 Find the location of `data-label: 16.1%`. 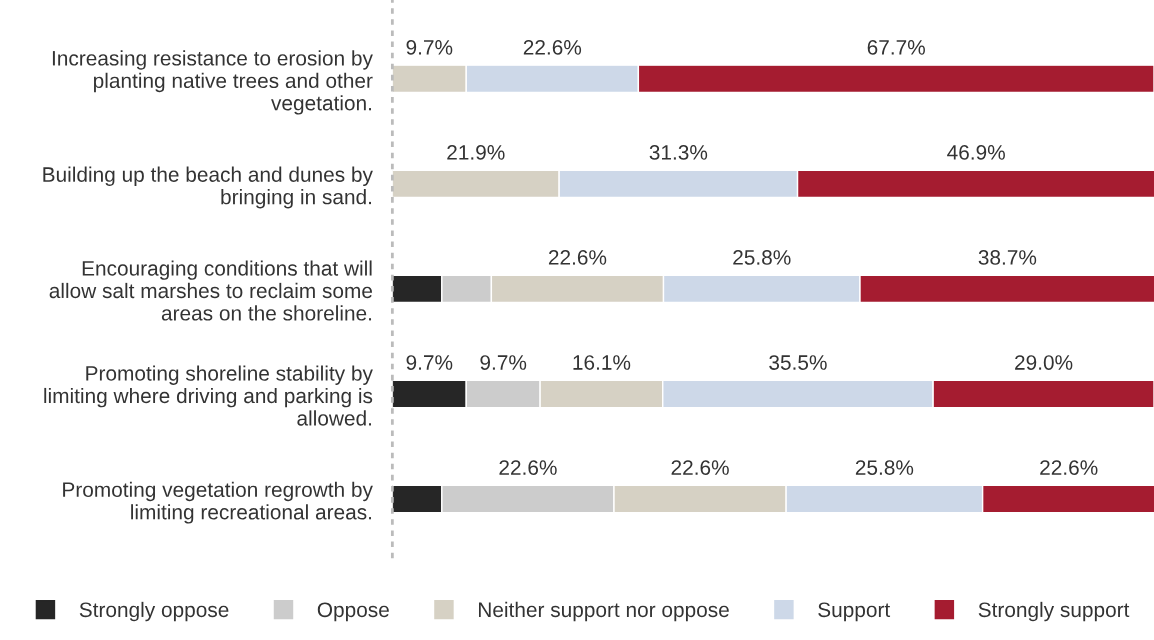

data-label: 16.1% is located at coordinates (602, 362).